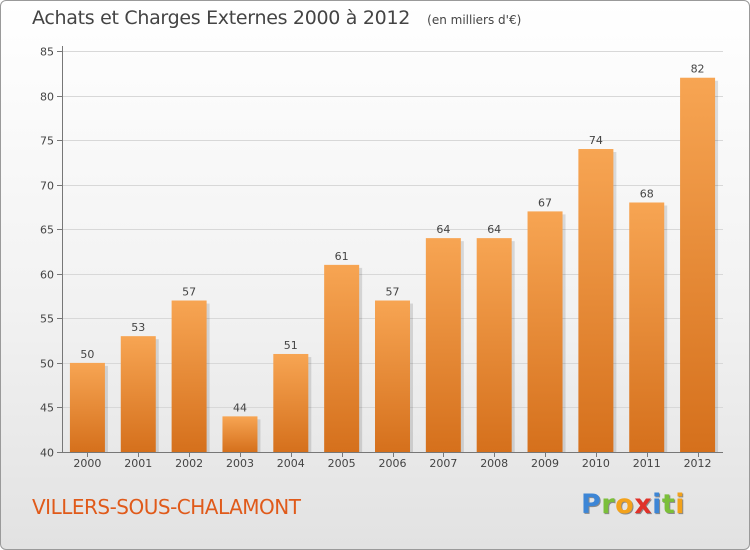 This screenshot has width=750, height=550. What do you see at coordinates (166, 507) in the screenshot?
I see `city-name: VILLERS-SOUS-CHALAMONT` at bounding box center [166, 507].